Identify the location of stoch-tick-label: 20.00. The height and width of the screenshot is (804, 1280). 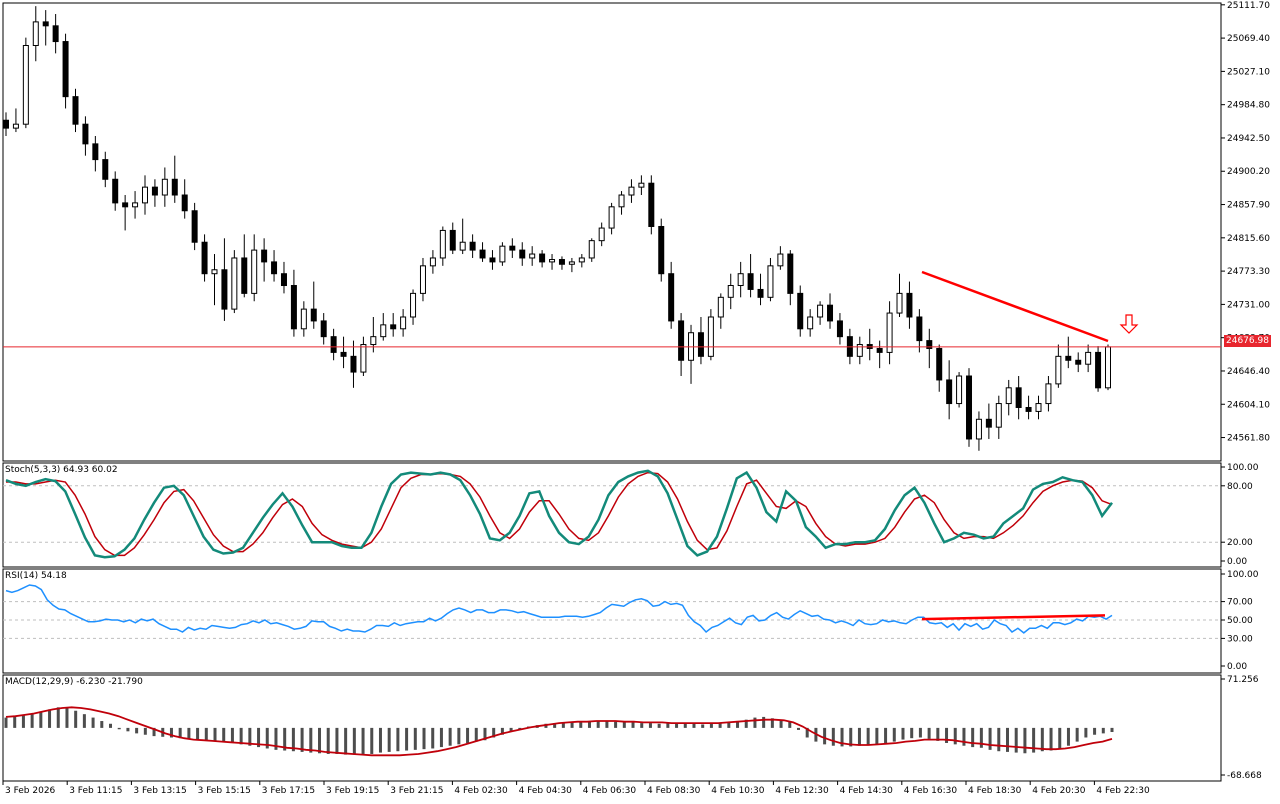
(1240, 543).